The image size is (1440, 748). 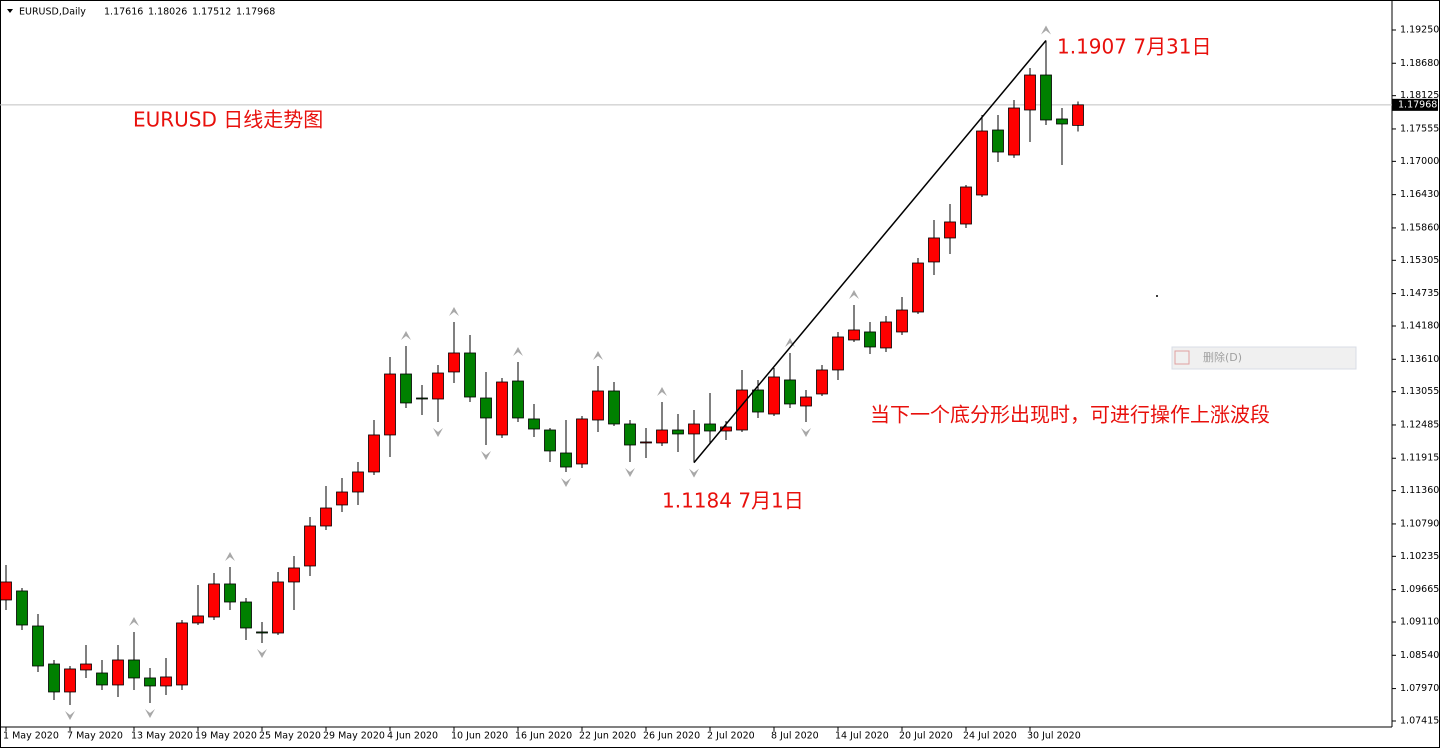 What do you see at coordinates (290, 736) in the screenshot?
I see `x-tick-label: 25 May 2020` at bounding box center [290, 736].